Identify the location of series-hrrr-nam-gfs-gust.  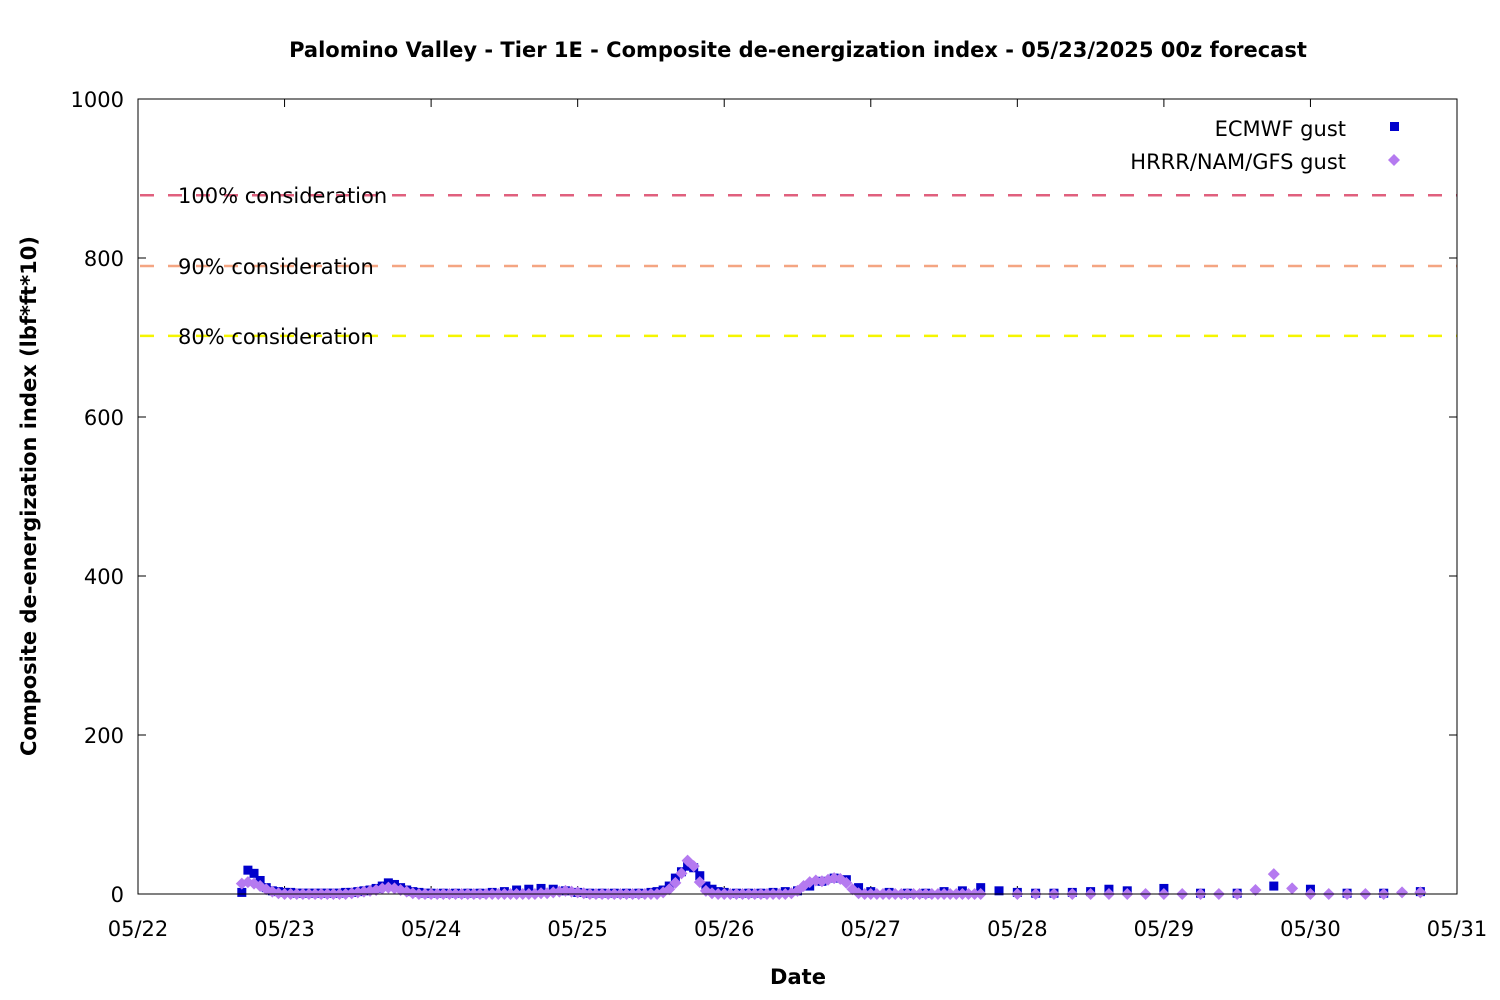
(831, 877).